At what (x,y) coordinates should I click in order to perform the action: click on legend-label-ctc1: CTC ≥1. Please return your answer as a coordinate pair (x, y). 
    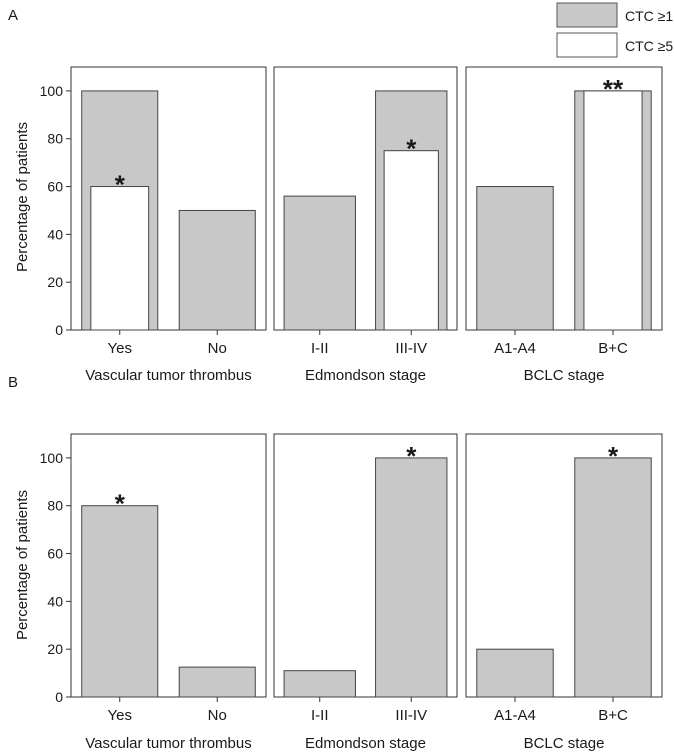
    Looking at the image, I should click on (649, 16).